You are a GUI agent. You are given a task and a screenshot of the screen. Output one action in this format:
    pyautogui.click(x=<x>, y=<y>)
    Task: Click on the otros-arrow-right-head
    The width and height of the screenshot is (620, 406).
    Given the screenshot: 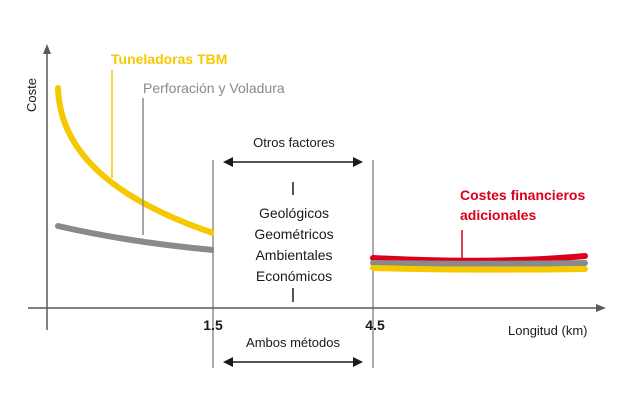 What is the action you would take?
    pyautogui.click(x=358, y=162)
    